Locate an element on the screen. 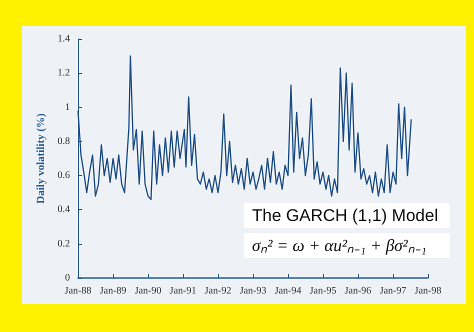 This screenshot has height=332, width=474. x-tick-label: Jan-95 is located at coordinates (323, 291).